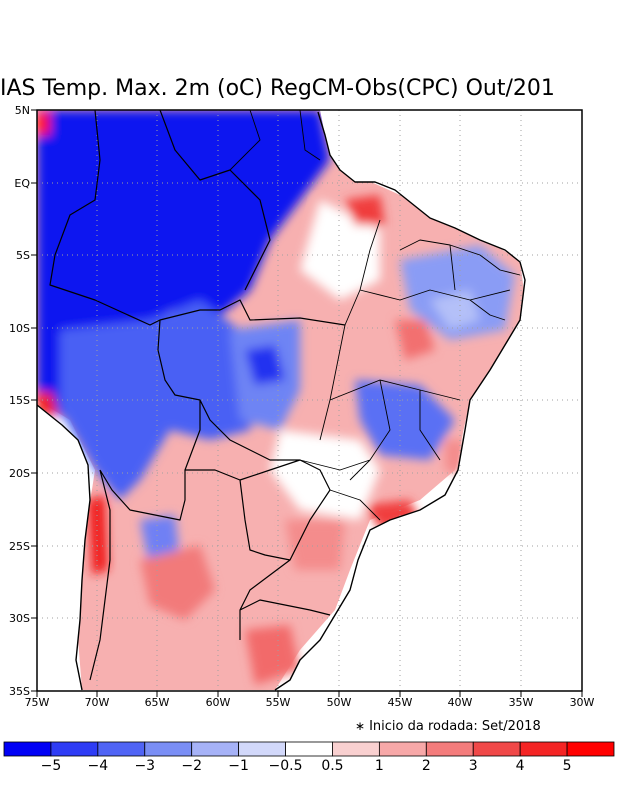 This screenshot has height=800, width=618. Describe the element at coordinates (278, 702) in the screenshot. I see `x-tick-label: 55W` at that location.